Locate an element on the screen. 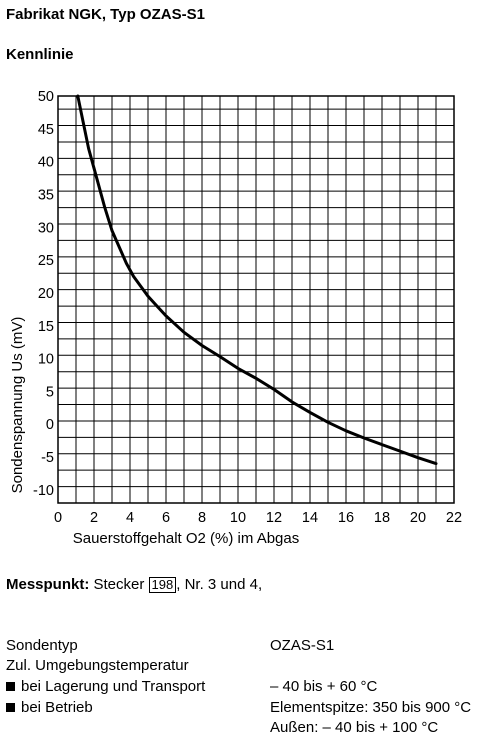 This screenshot has width=503, height=744. x-tick-label: 20 is located at coordinates (418, 518).